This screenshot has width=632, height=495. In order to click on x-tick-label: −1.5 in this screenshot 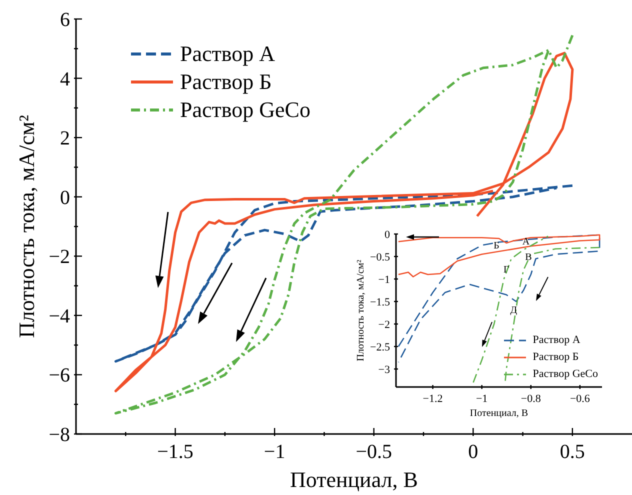, I will do `click(175, 452)`.